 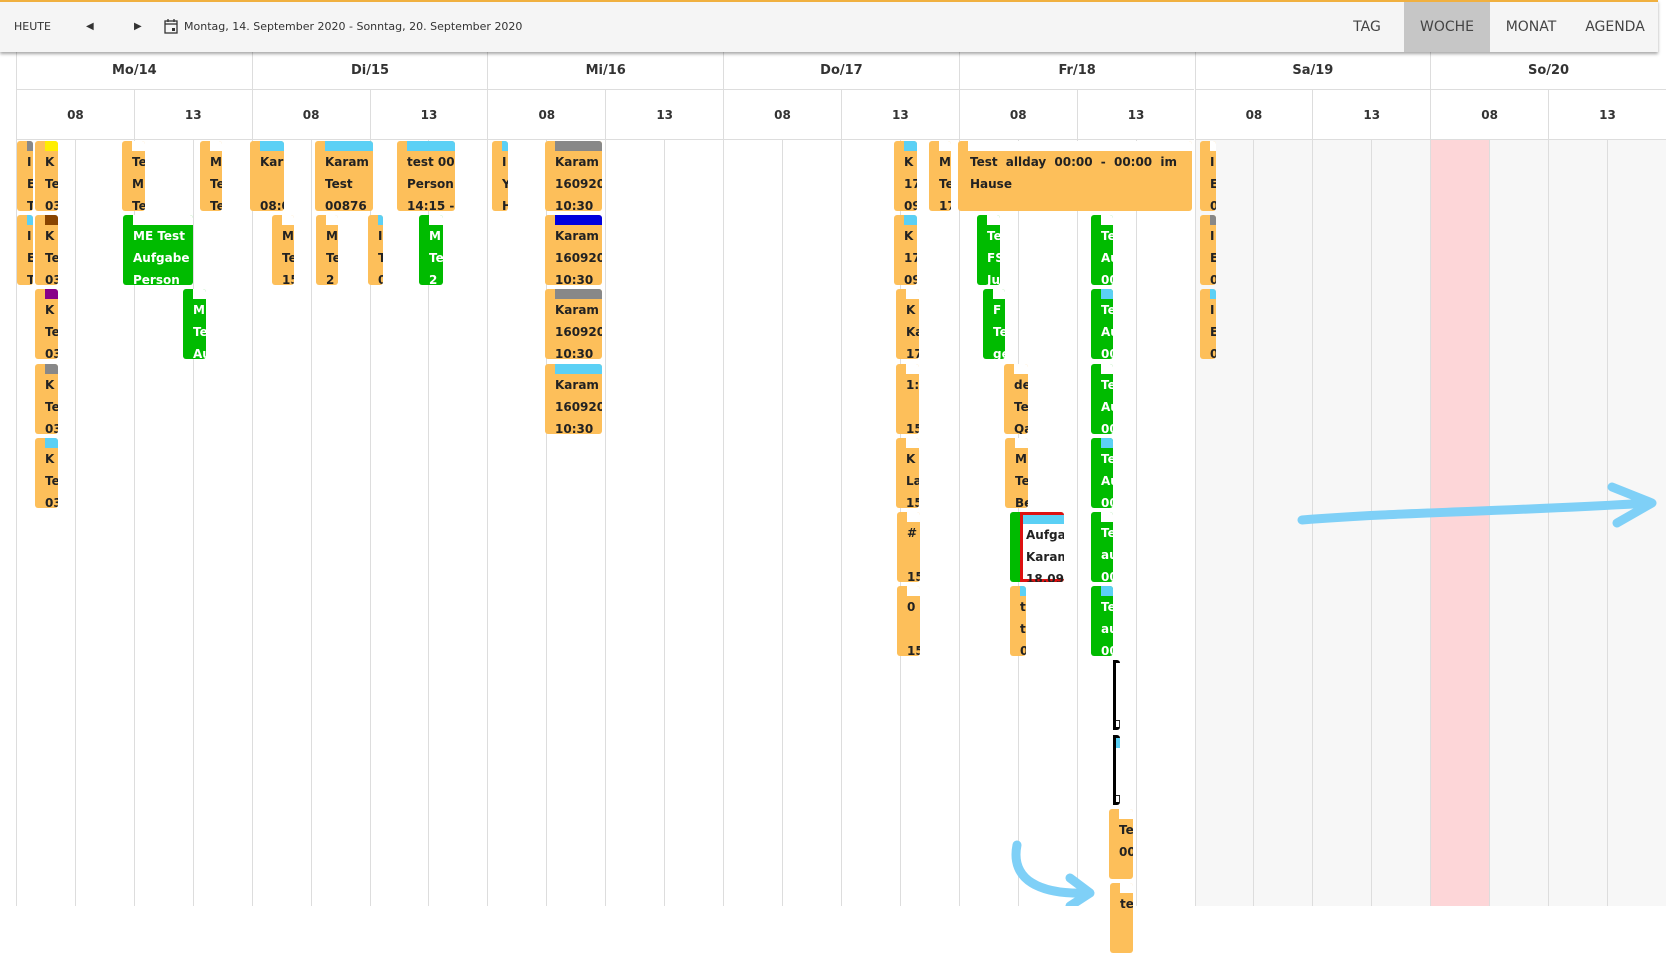 What do you see at coordinates (841, 71) in the screenshot?
I see `day-header: Do/17` at bounding box center [841, 71].